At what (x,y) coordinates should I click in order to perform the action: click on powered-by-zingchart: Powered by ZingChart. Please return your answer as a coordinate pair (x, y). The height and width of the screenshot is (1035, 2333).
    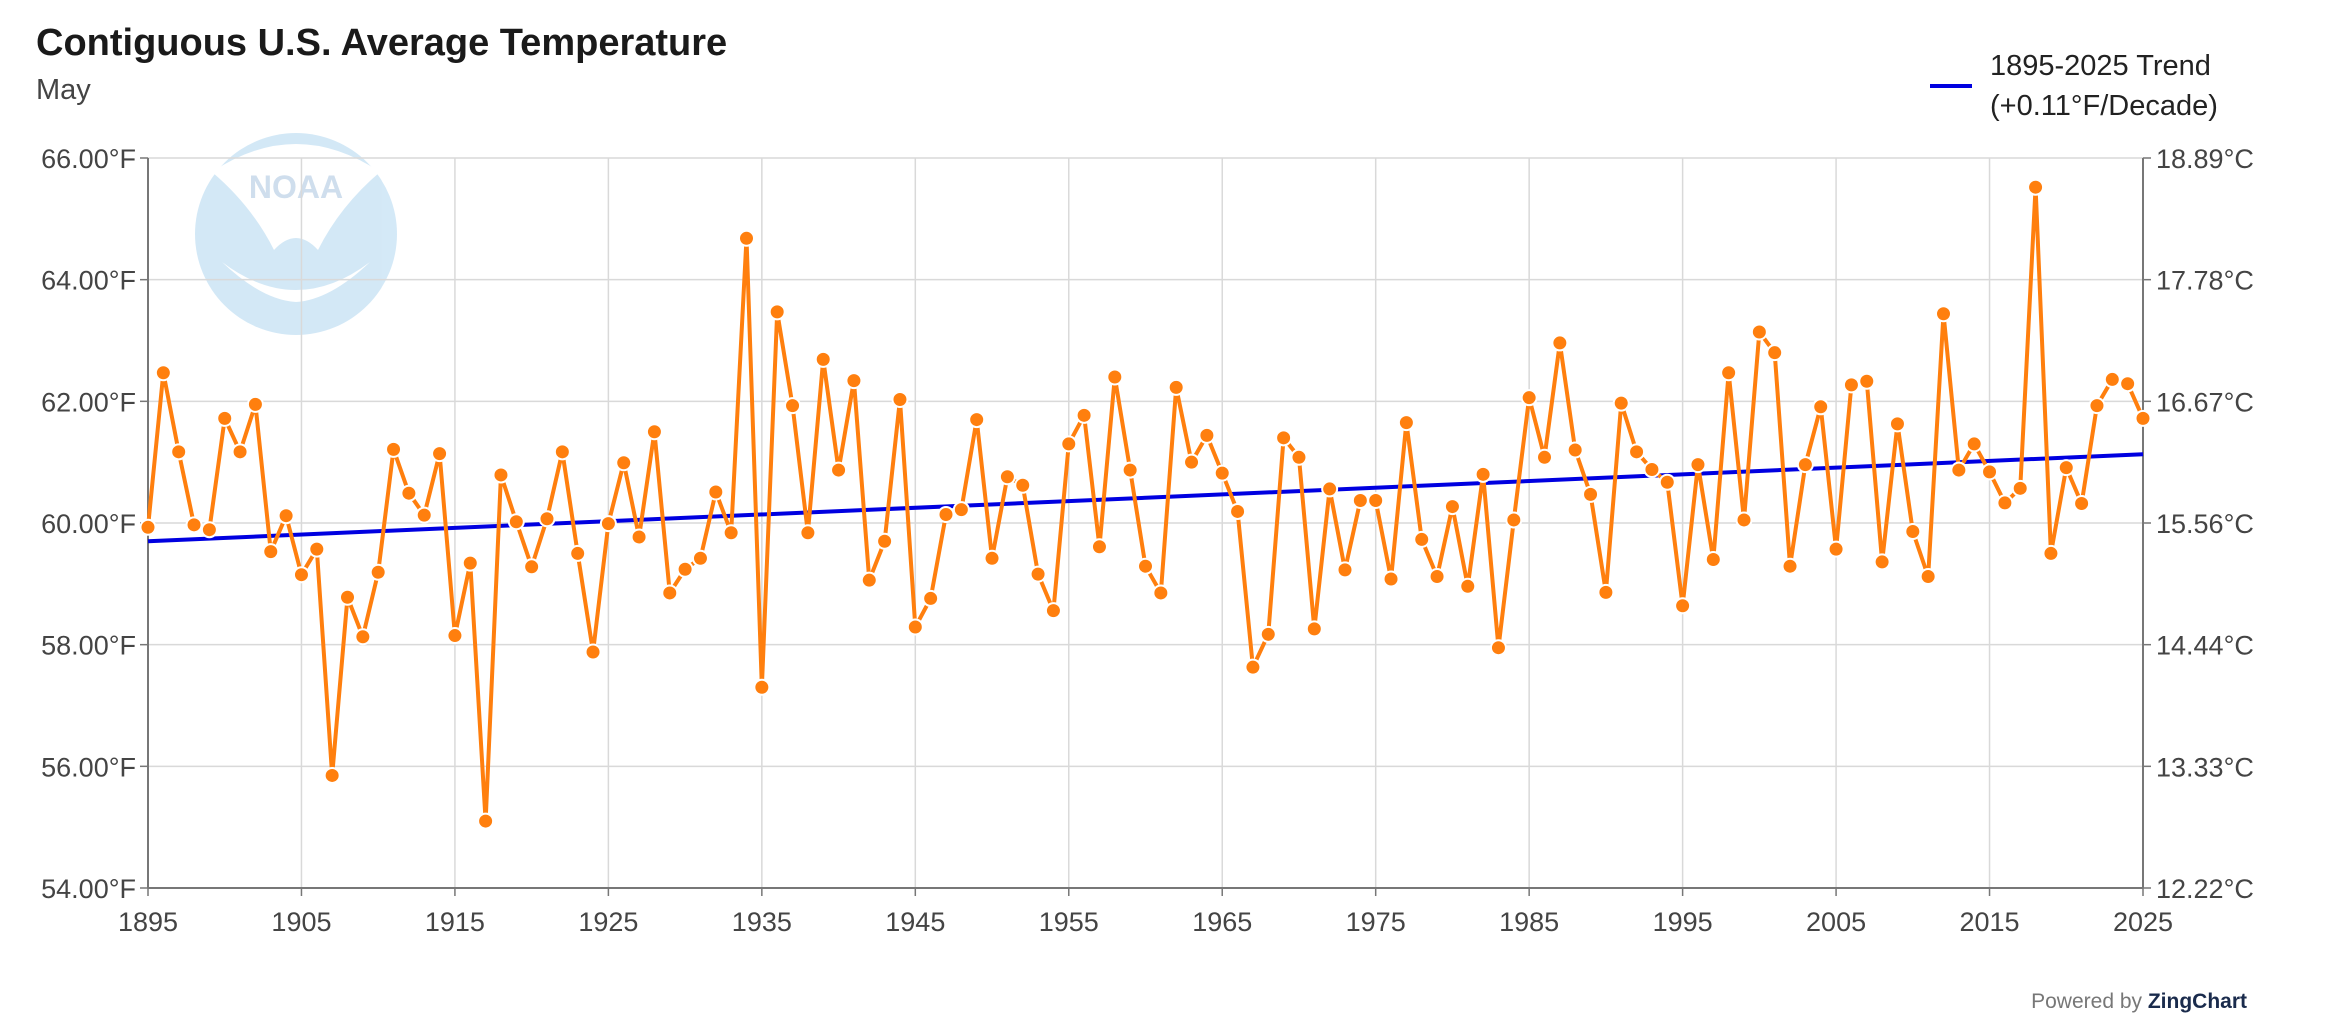
    Looking at the image, I should click on (2139, 1002).